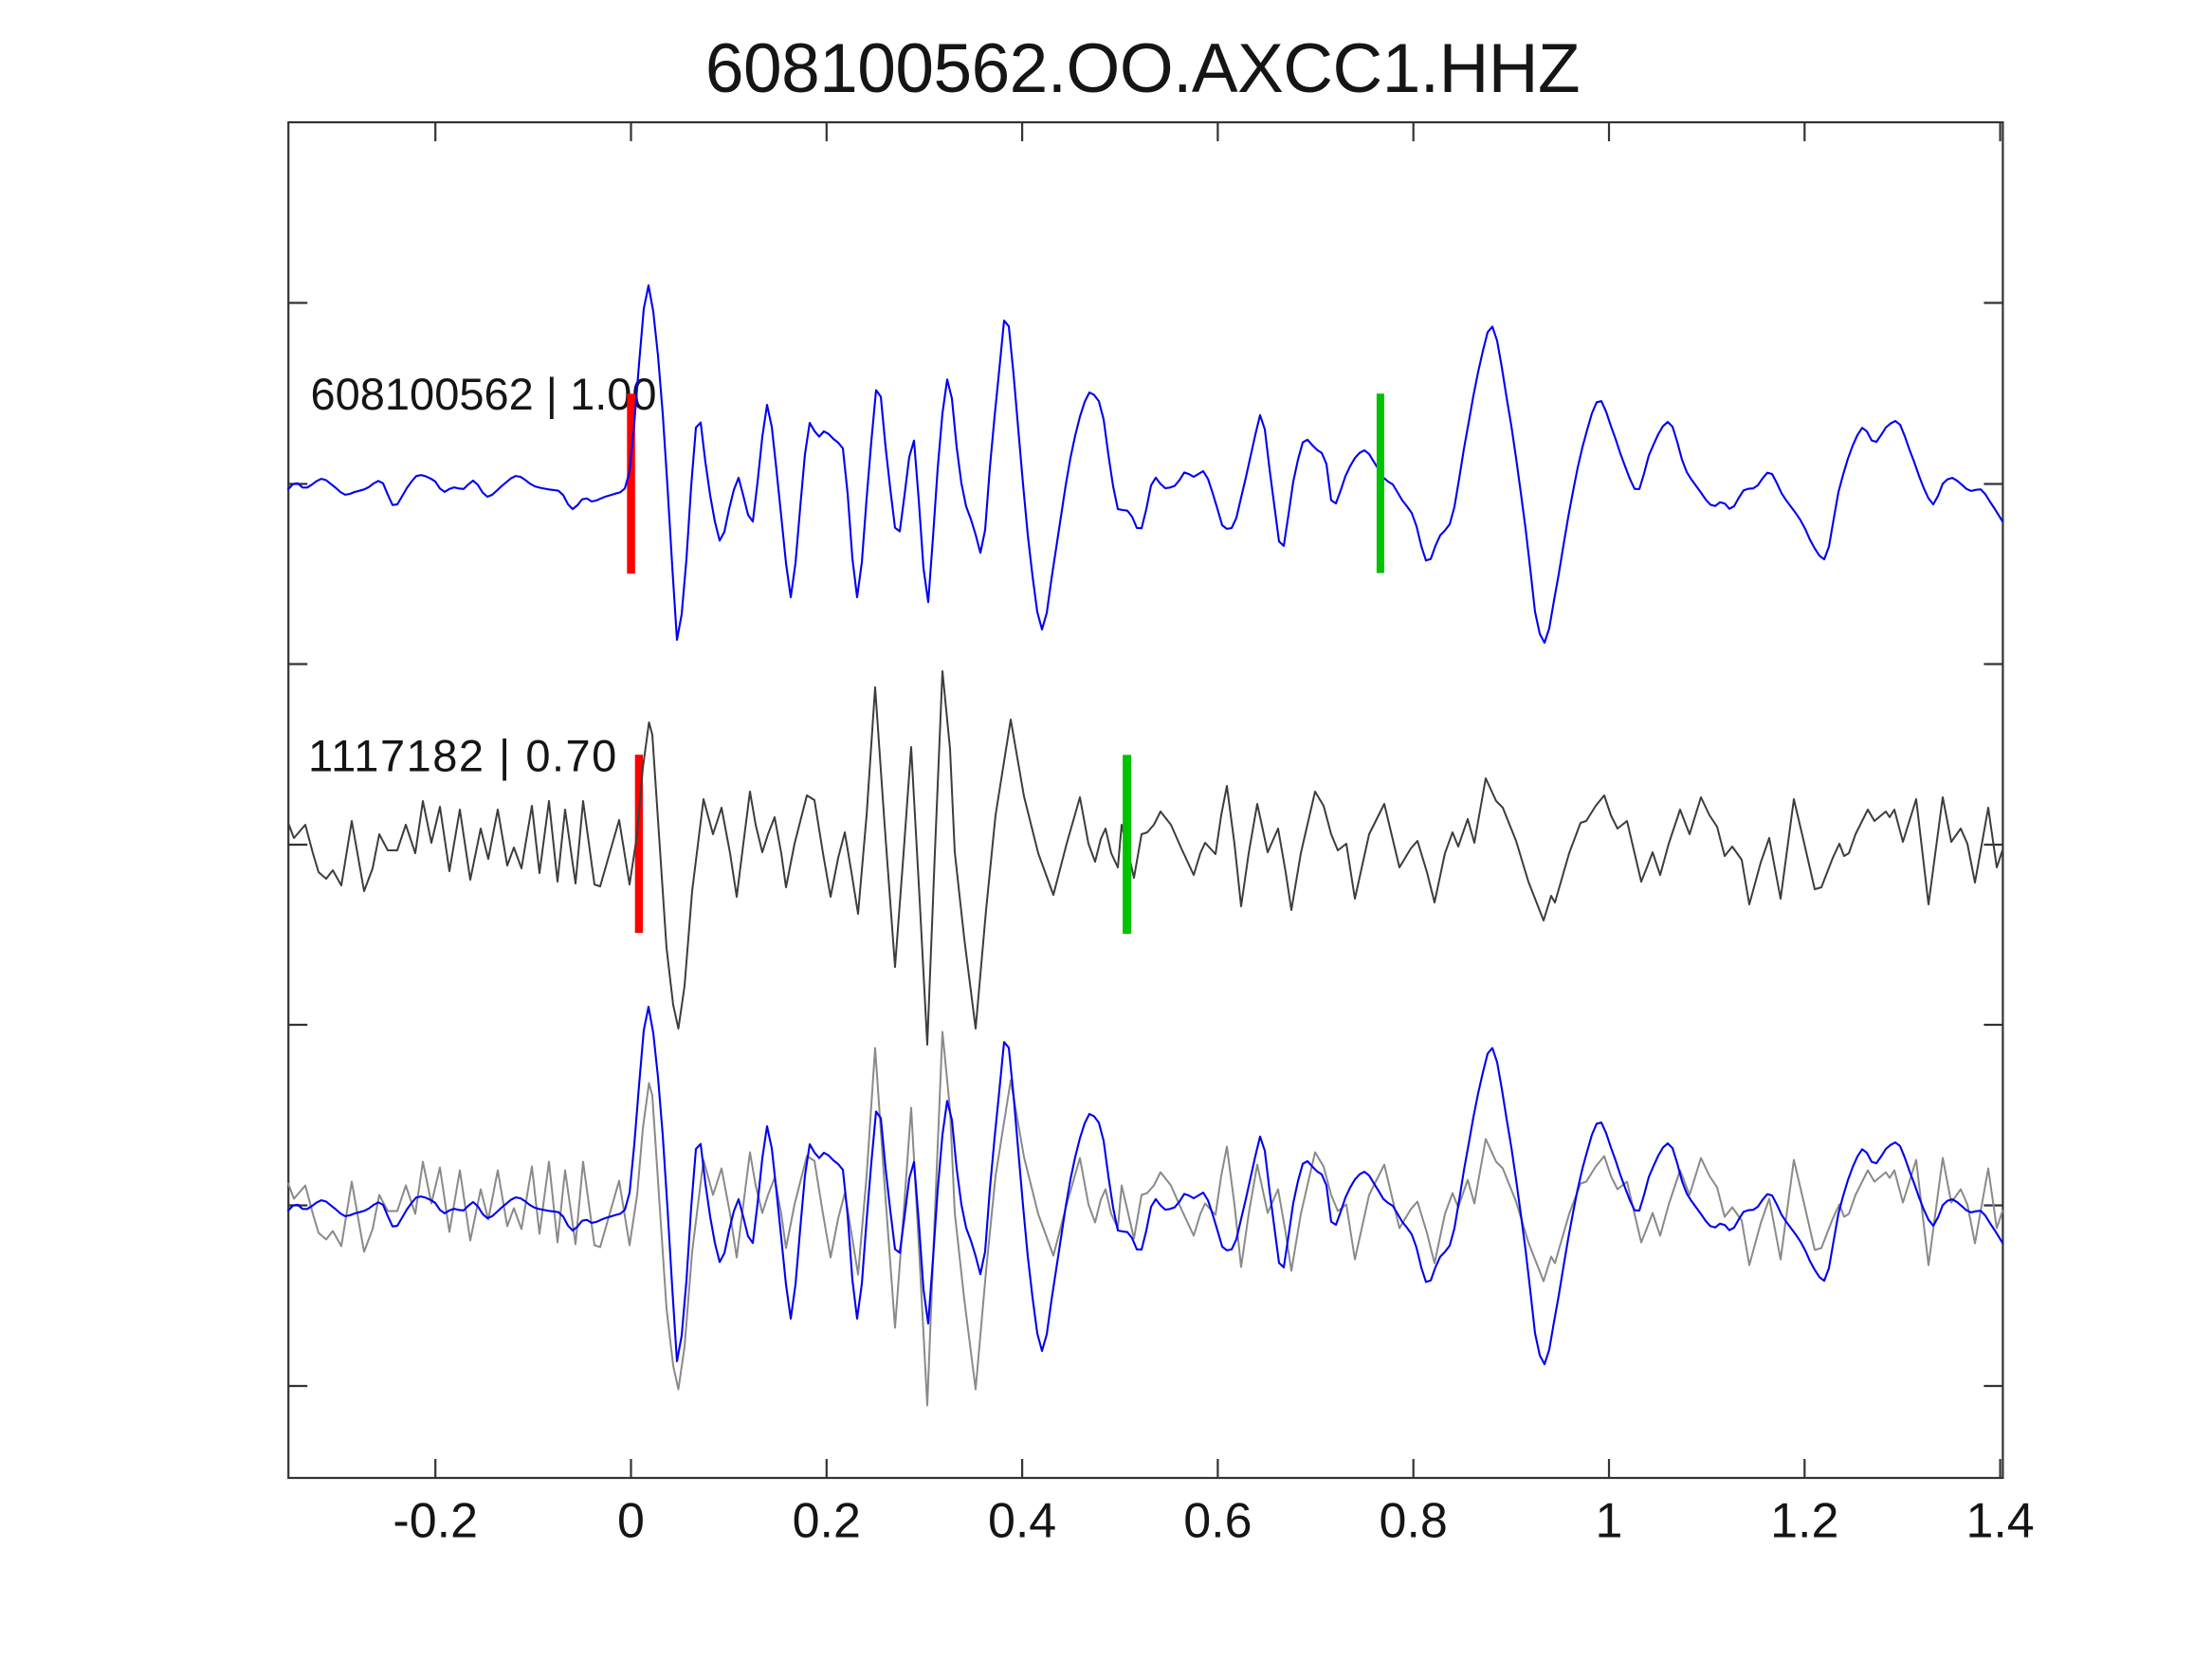 This screenshot has width=2212, height=1659. Describe the element at coordinates (435, 1521) in the screenshot. I see `svg-text: -0.2` at that location.